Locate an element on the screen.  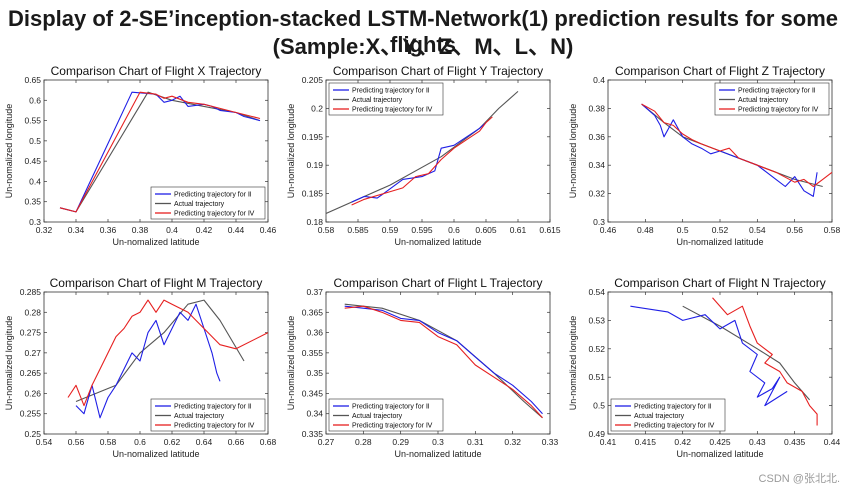
y-tick-label: 0.65 is located at coordinates (32, 80).